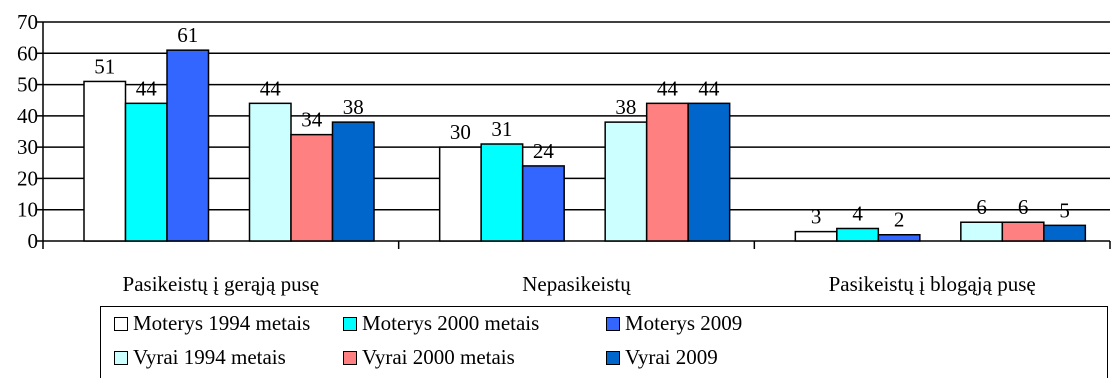 This screenshot has height=378, width=1113. I want to click on legend-item: Moterys 2000 metais, so click(441, 323).